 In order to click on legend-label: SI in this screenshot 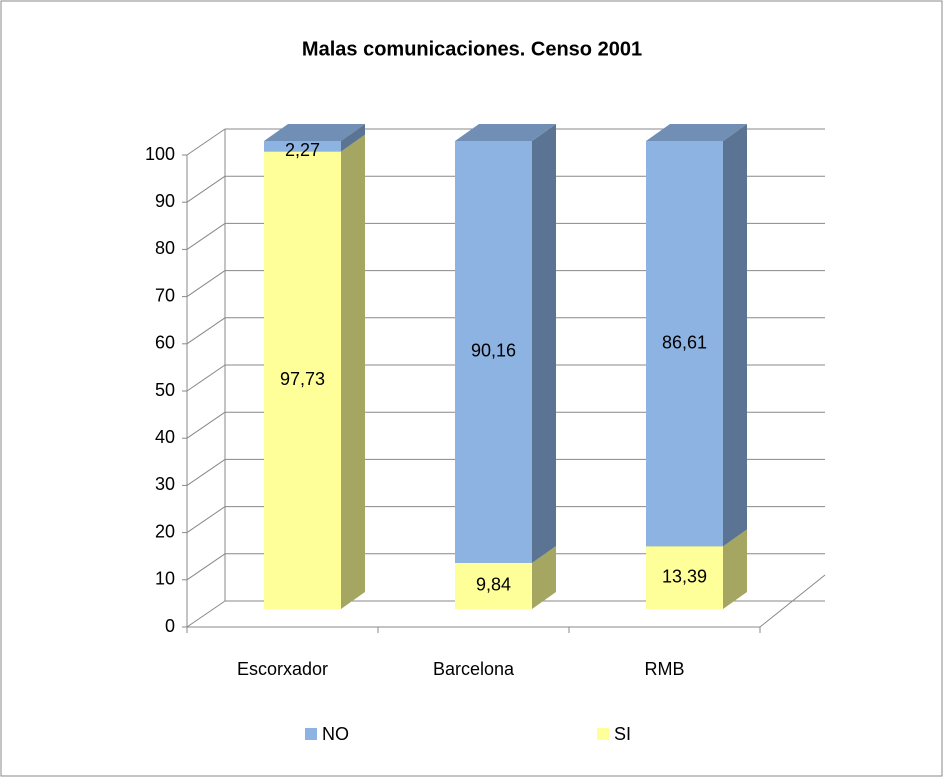, I will do `click(622, 734)`.